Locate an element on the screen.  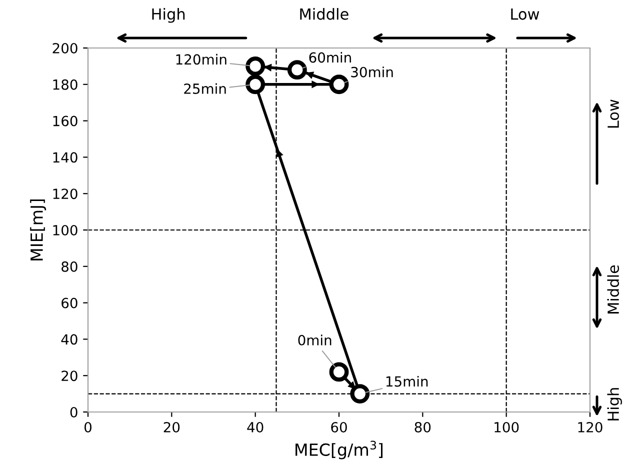
annotation: 15min is located at coordinates (407, 381).